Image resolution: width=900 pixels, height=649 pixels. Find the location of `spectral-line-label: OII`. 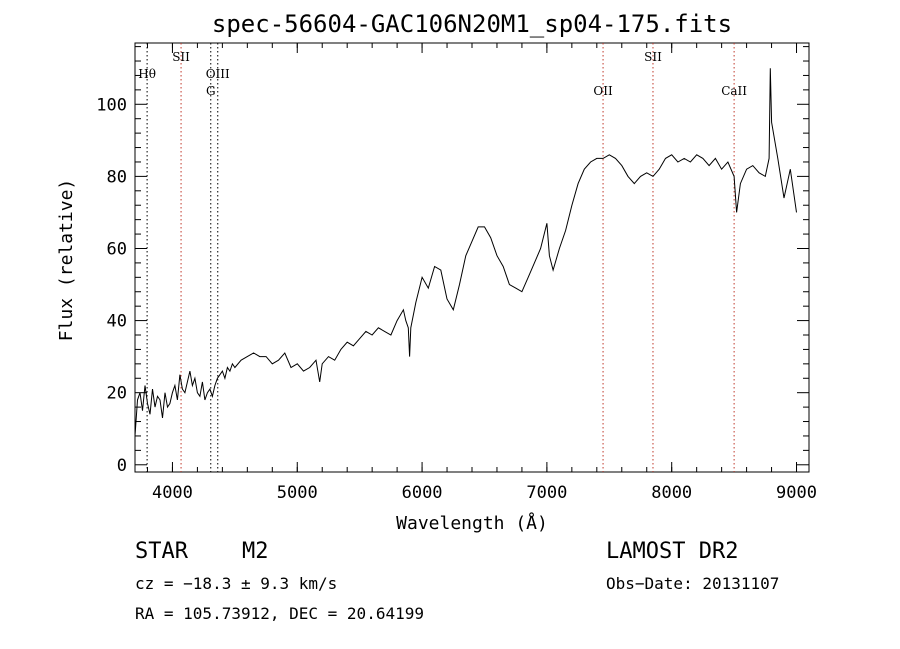

spectral-line-label: OII is located at coordinates (603, 91).